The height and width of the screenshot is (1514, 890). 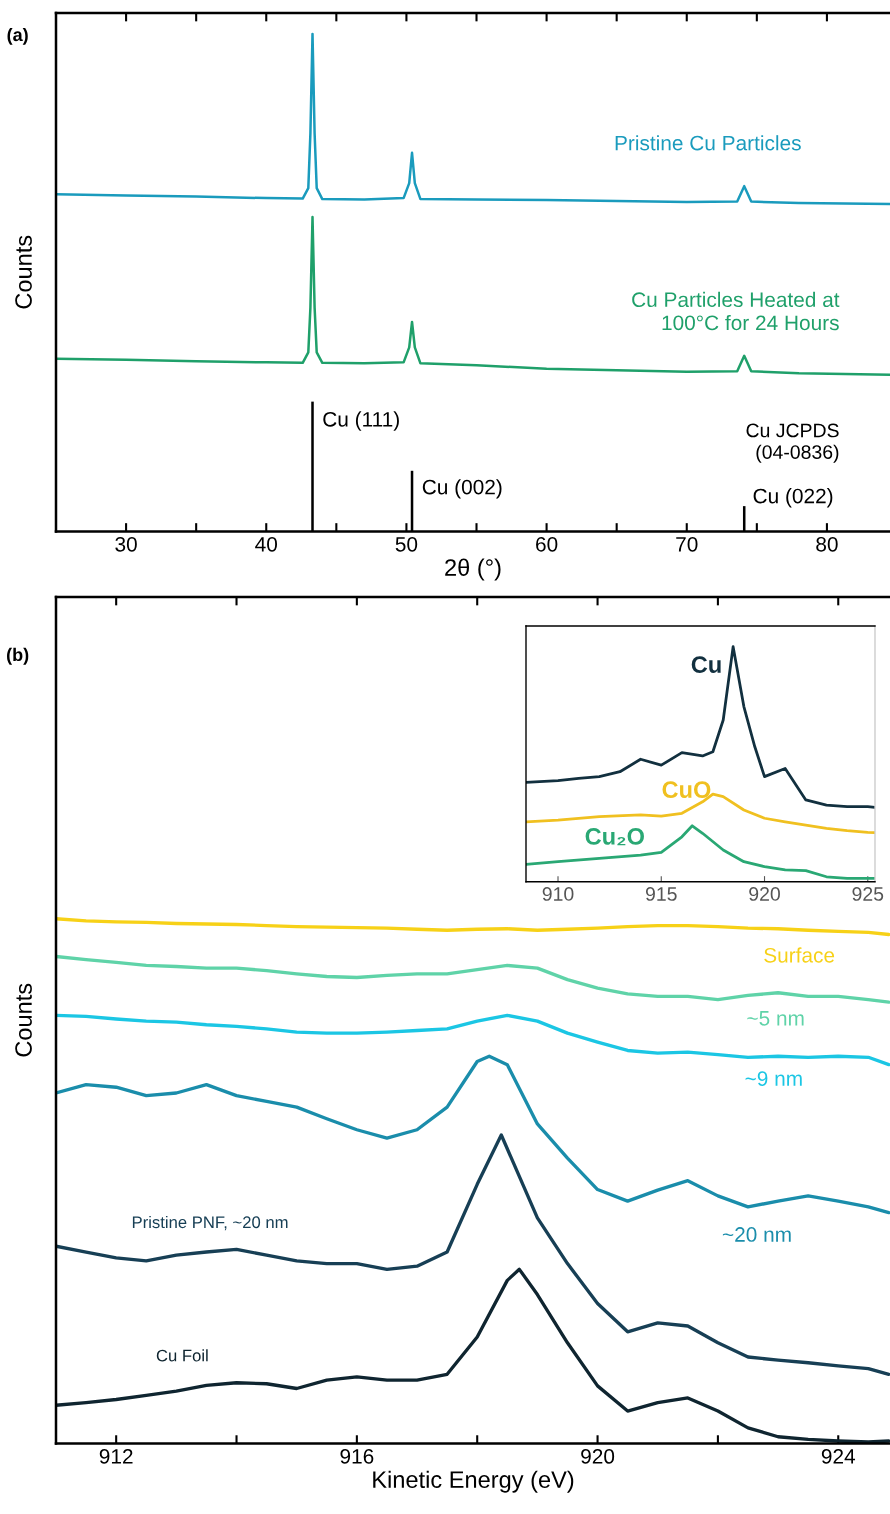 I want to click on annotation: Cu (111), so click(x=361, y=421).